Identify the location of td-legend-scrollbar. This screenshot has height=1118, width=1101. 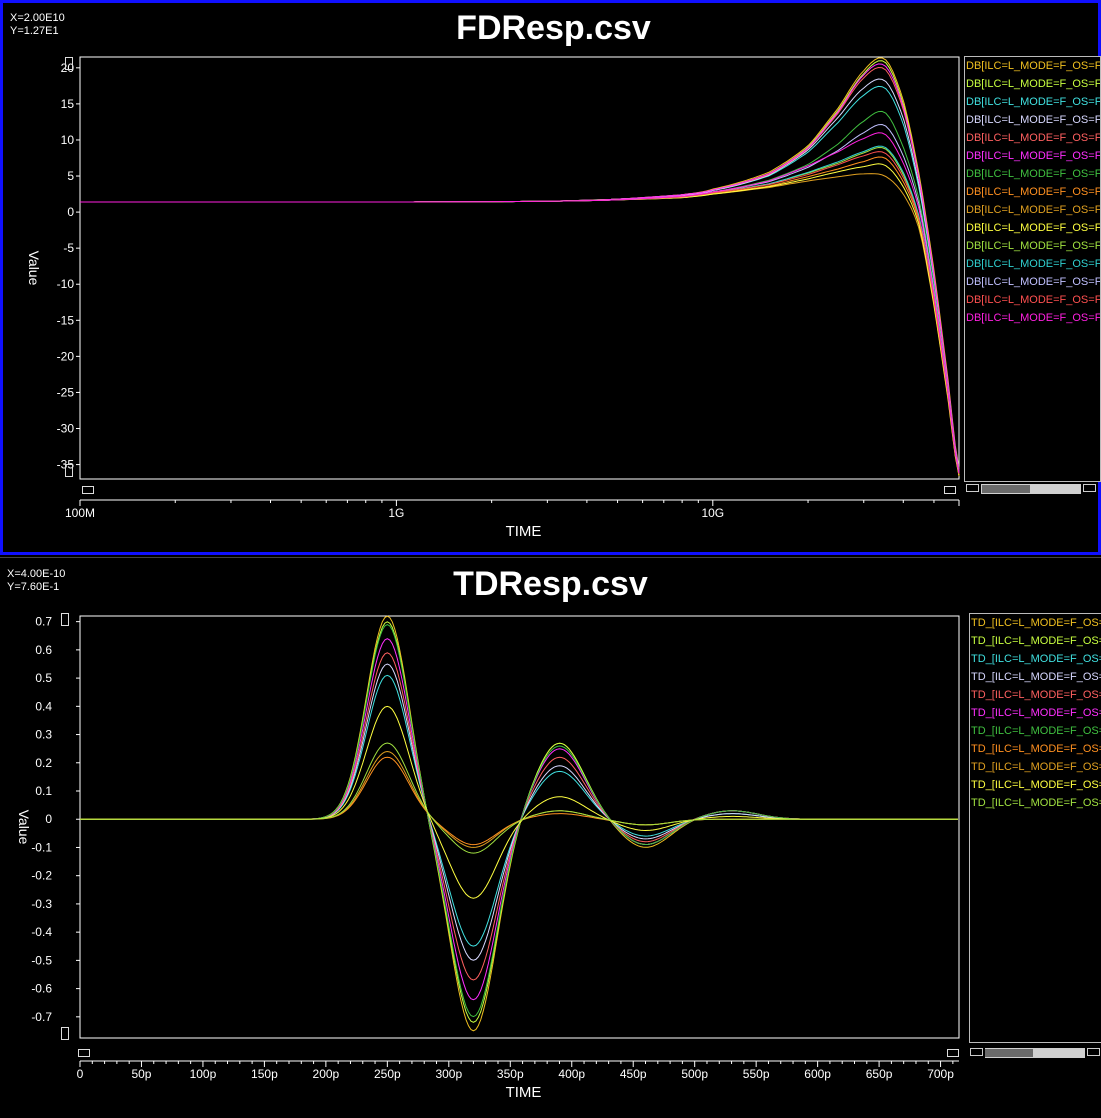
(1035, 1053).